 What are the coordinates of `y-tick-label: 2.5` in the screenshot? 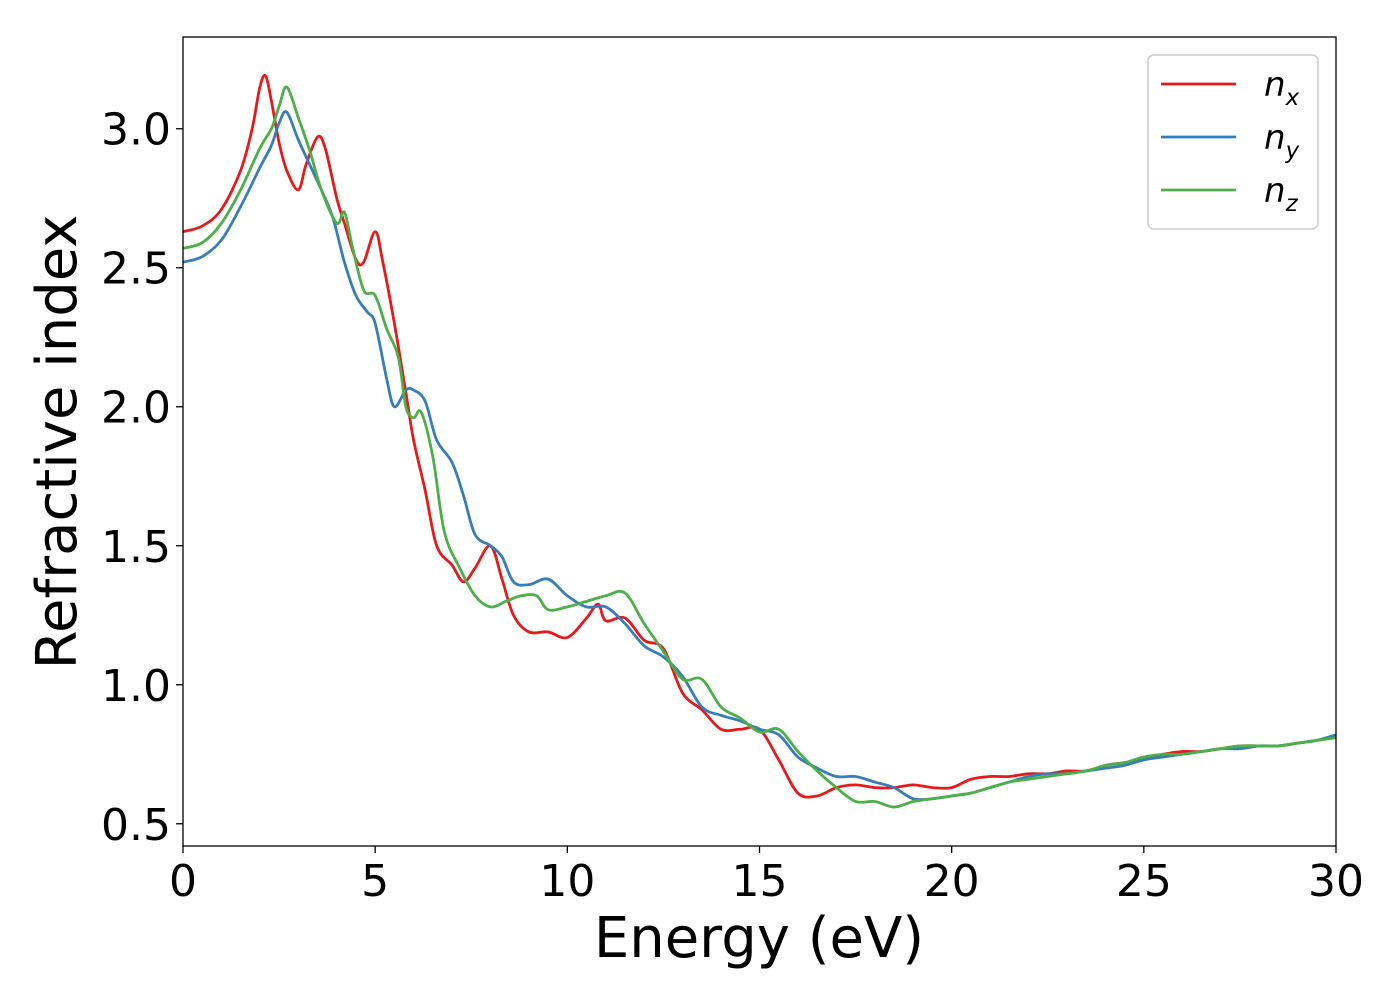 It's located at (136, 269).